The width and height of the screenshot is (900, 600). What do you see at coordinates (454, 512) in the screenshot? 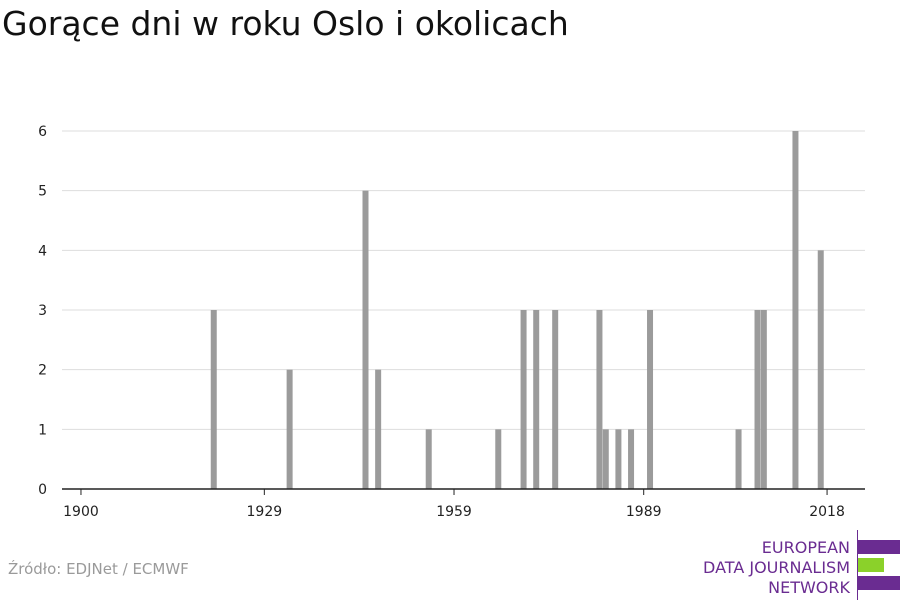
I see `x-tick-label: 1959` at bounding box center [454, 512].